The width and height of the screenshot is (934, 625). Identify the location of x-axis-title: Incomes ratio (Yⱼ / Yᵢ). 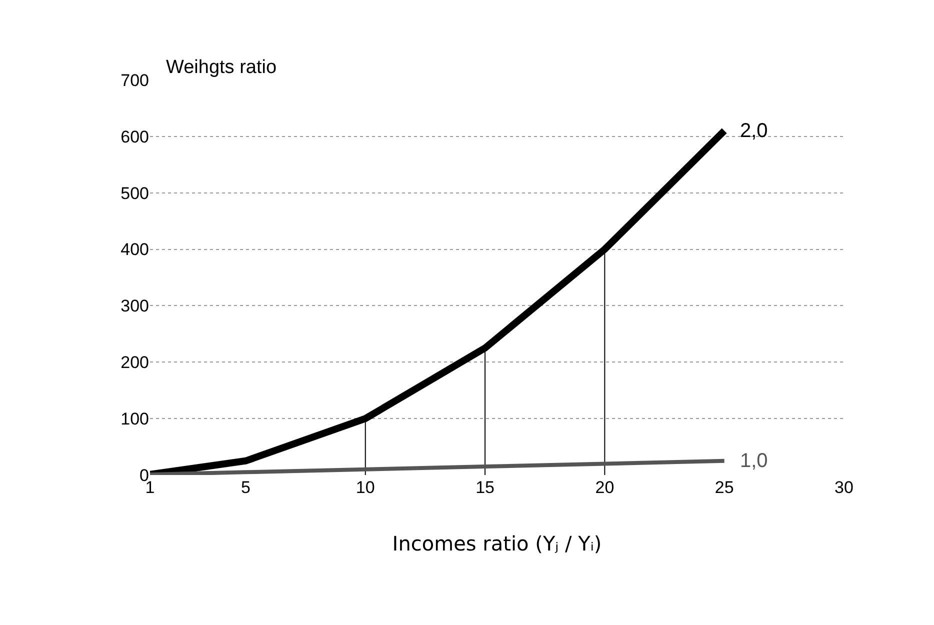
(497, 544).